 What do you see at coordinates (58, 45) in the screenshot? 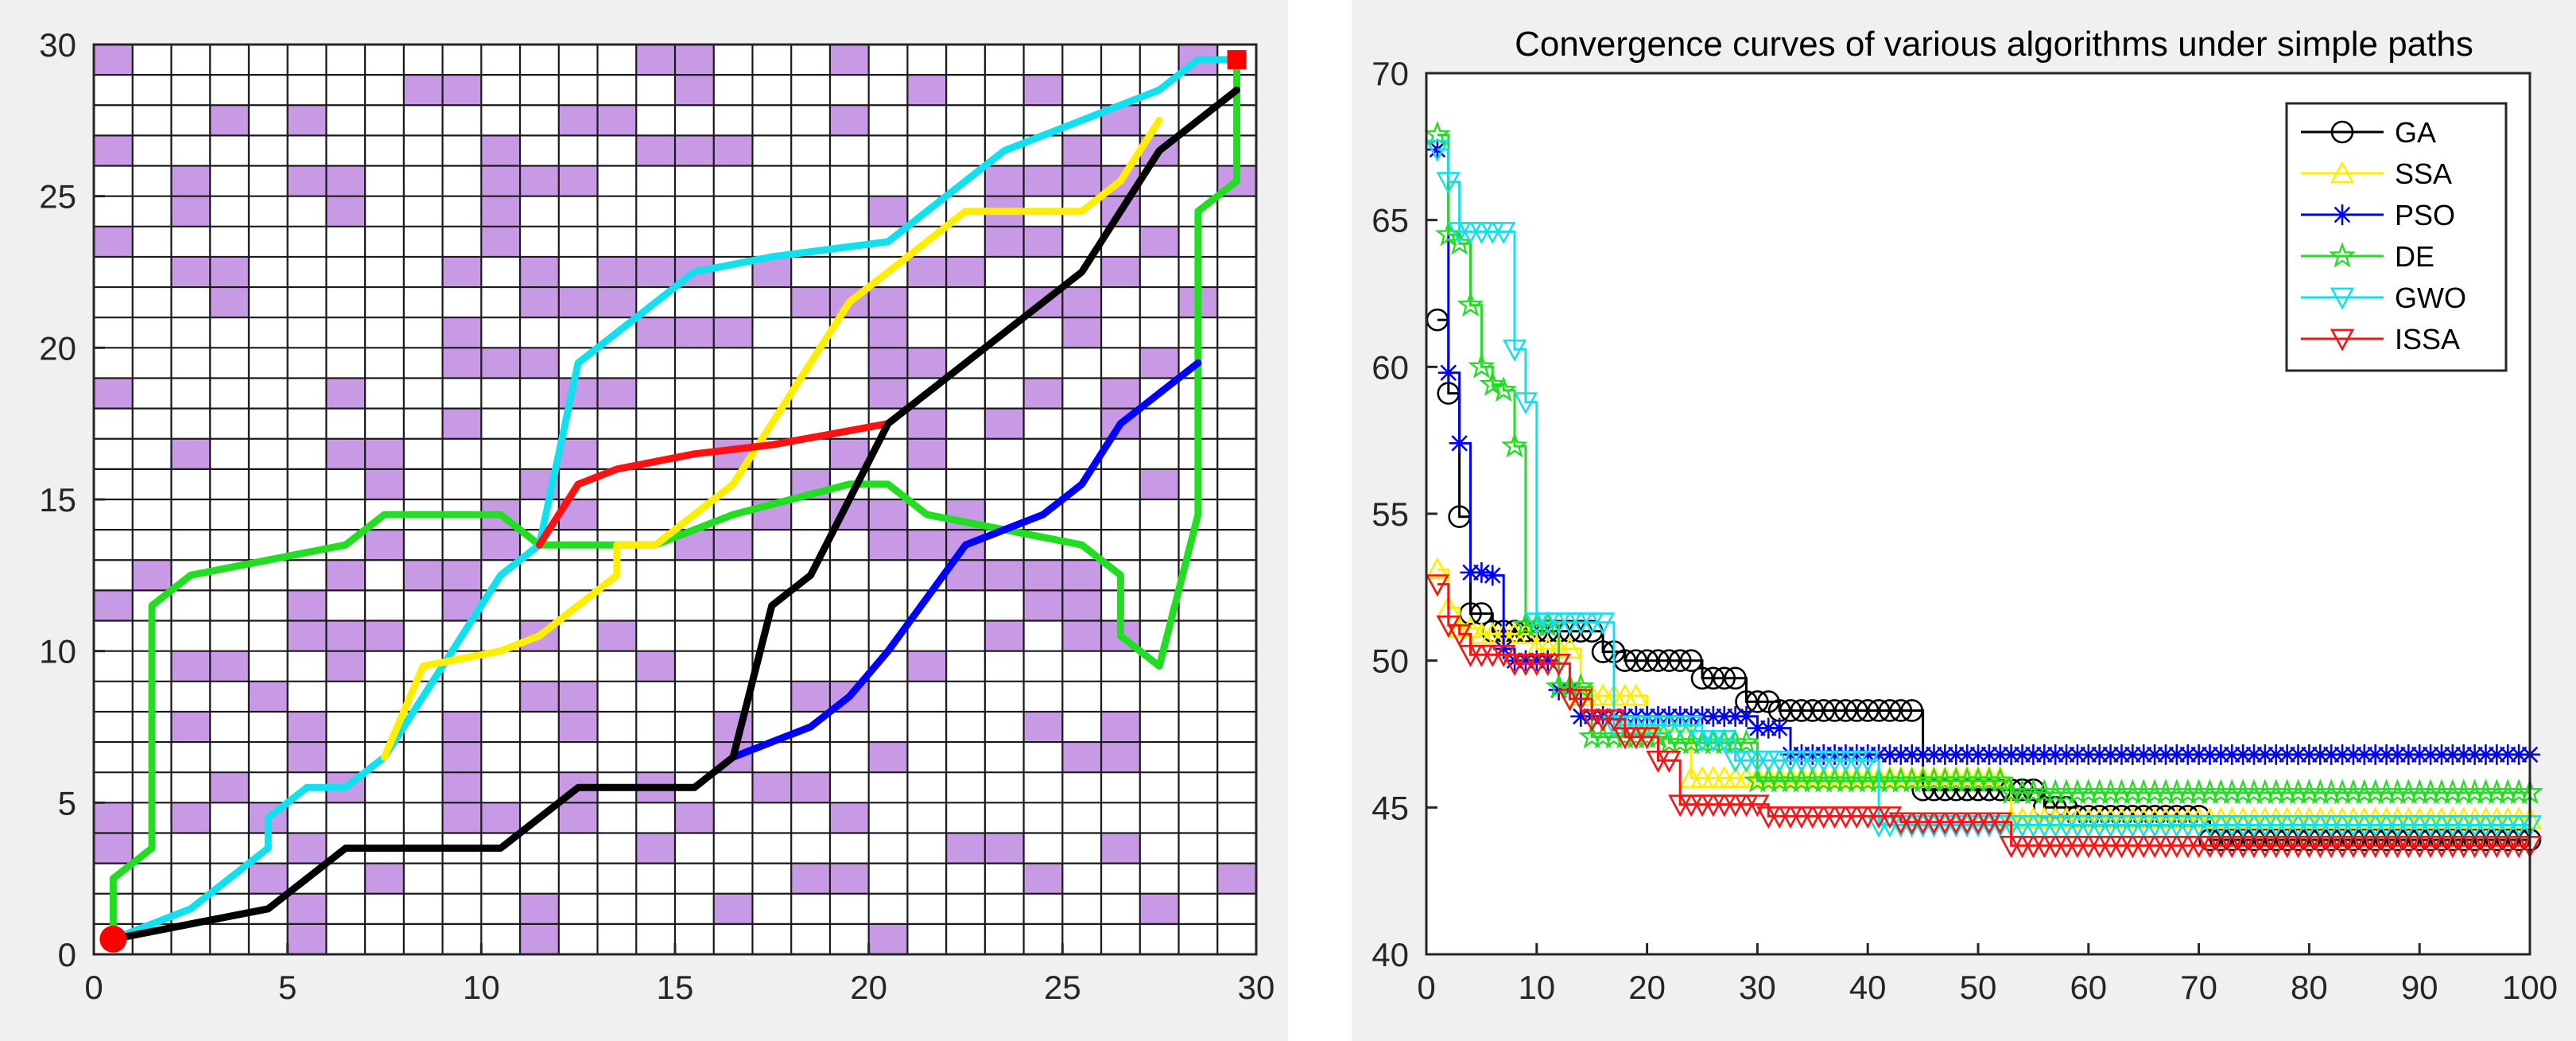
I see `y-tick-label: 30` at bounding box center [58, 45].